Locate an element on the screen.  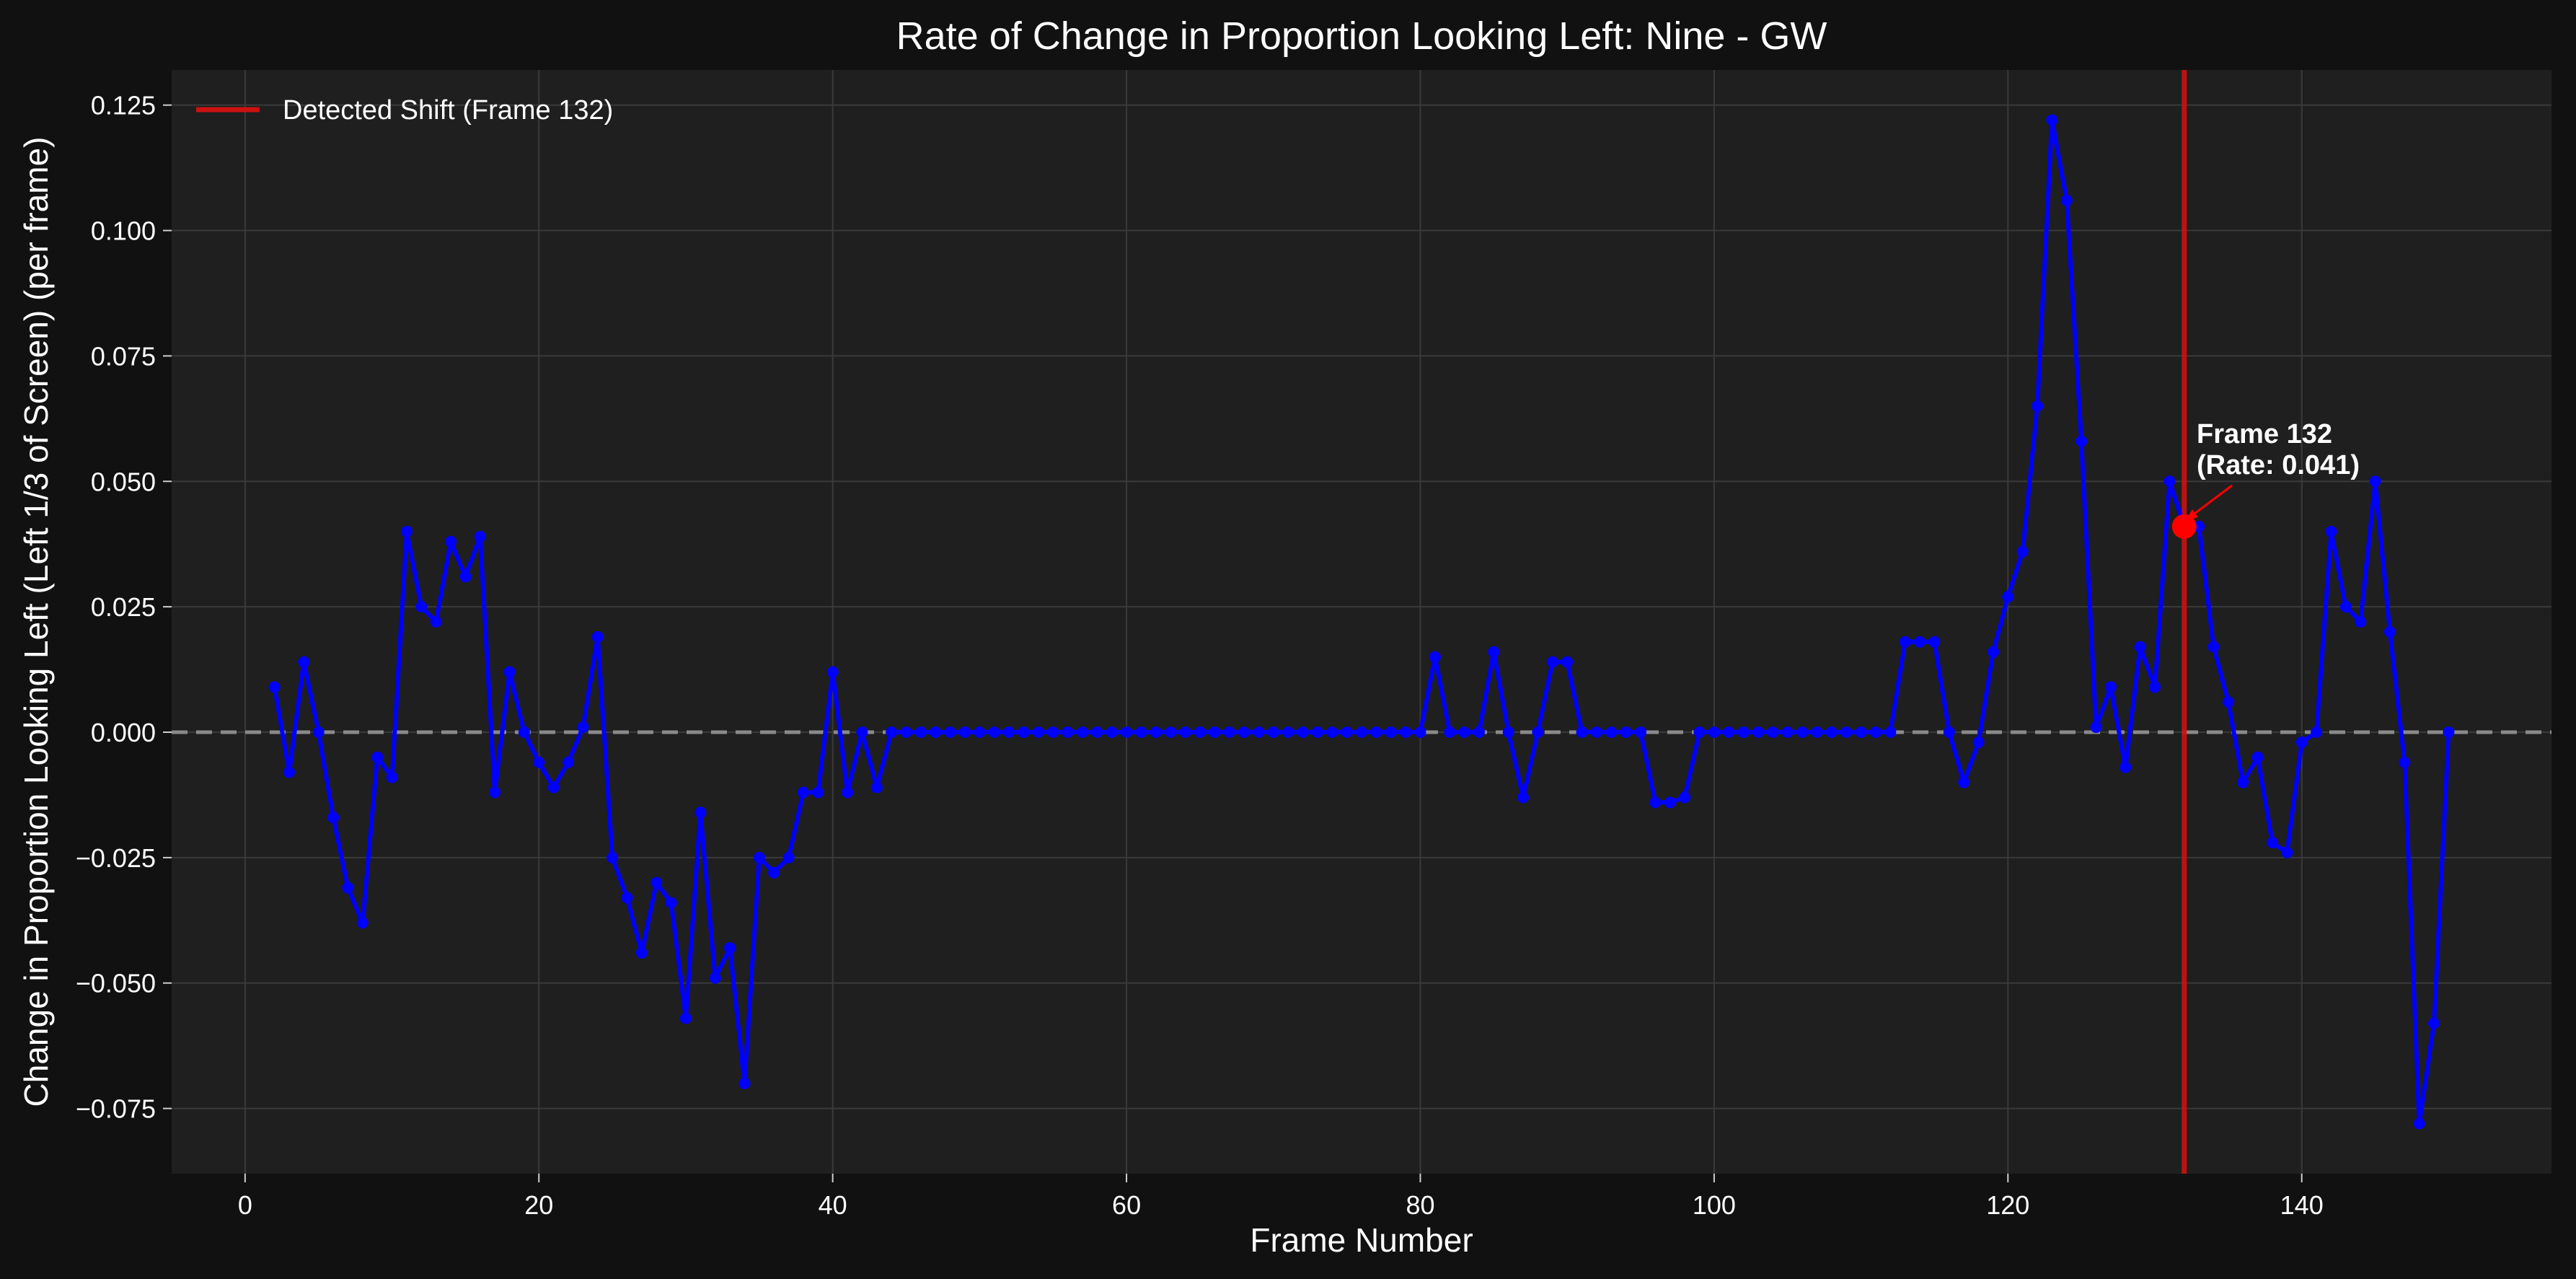
x-tick-label: 60 is located at coordinates (1126, 1205).